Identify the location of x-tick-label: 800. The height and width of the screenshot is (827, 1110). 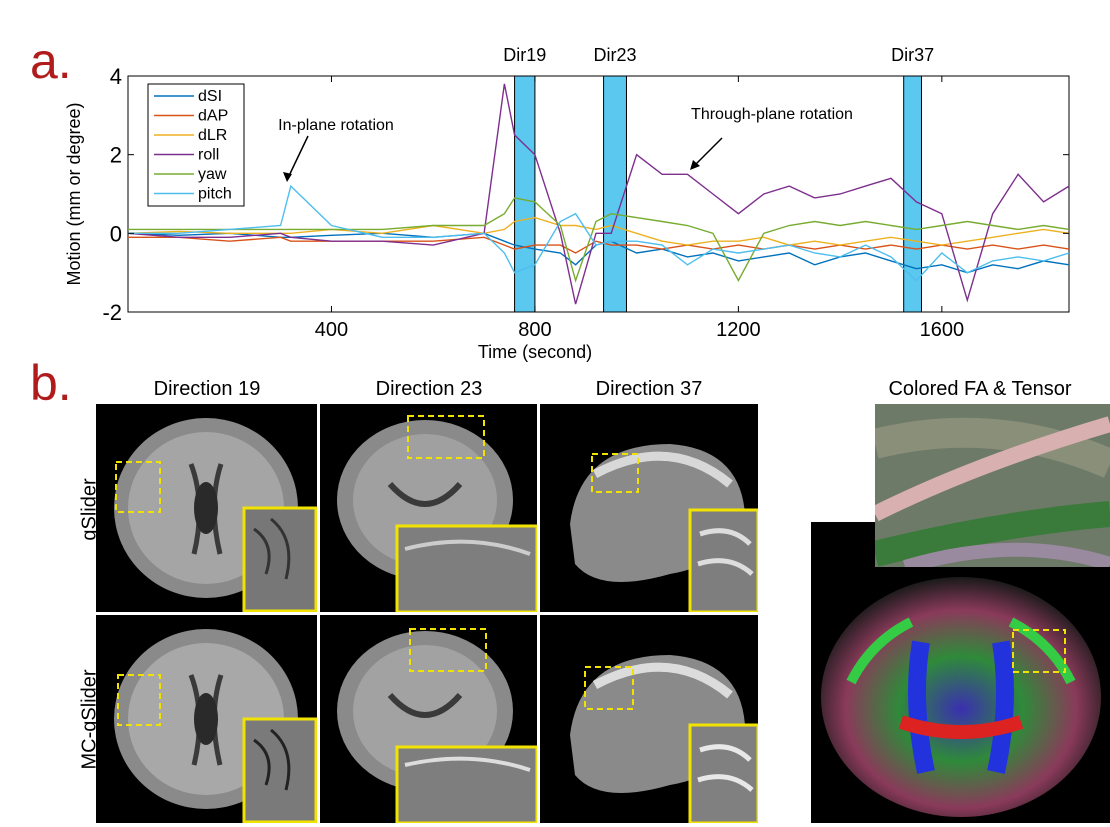
(534, 330).